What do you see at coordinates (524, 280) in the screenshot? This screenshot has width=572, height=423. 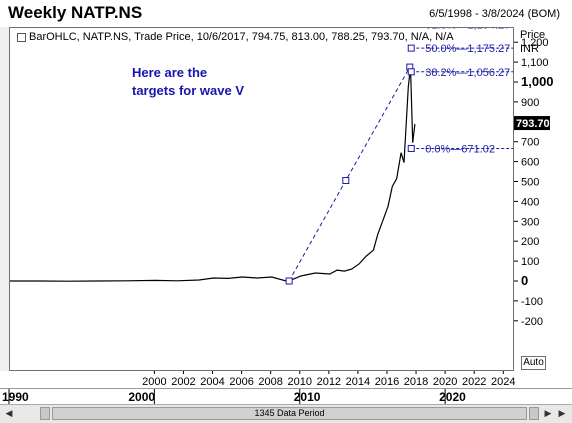 I see `ytick-label-2: 0` at bounding box center [524, 280].